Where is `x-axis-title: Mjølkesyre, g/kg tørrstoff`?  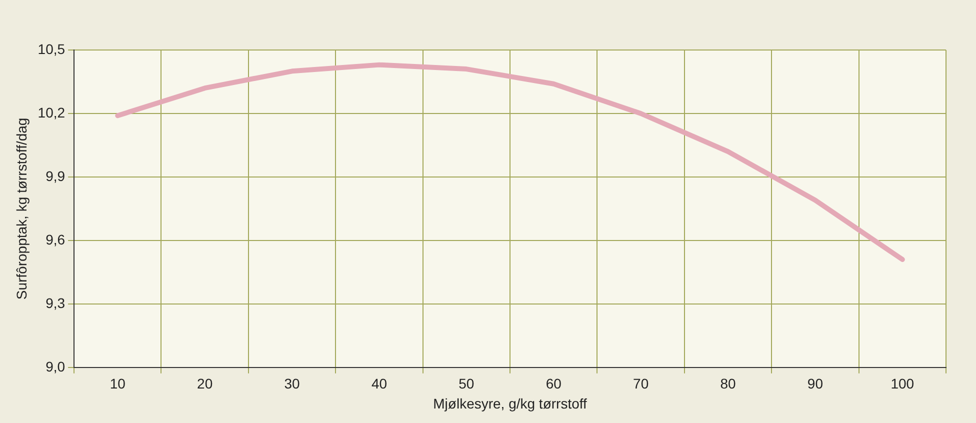 x-axis-title: Mjølkesyre, g/kg tørrstoff is located at coordinates (510, 403).